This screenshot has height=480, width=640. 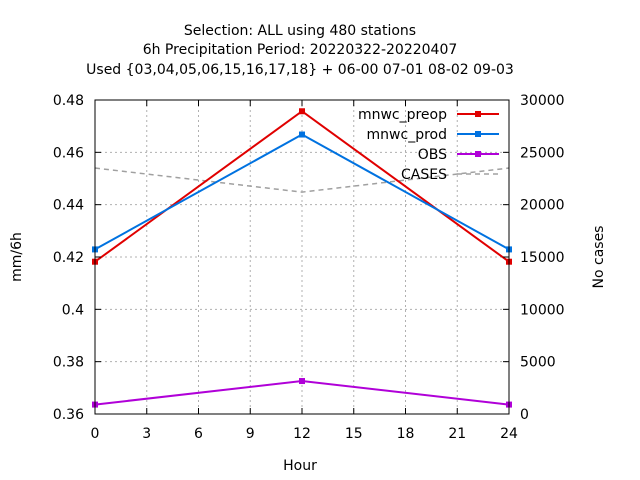 I want to click on x-tick-label: 18, so click(x=406, y=434).